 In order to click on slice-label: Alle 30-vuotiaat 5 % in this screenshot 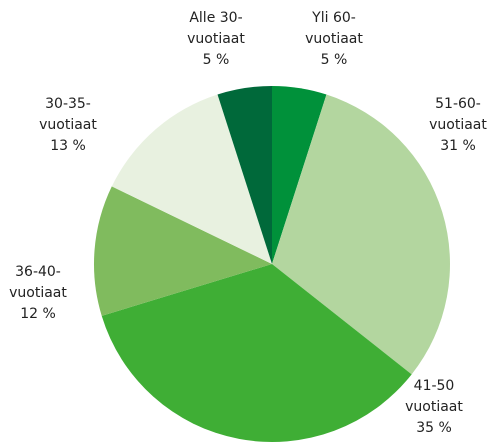, I will do `click(216, 39)`.